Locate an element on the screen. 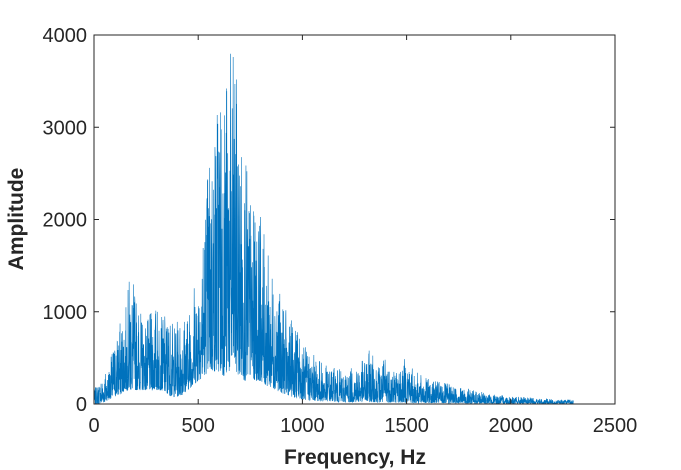  y-tick-label: 4000 is located at coordinates (65, 36).